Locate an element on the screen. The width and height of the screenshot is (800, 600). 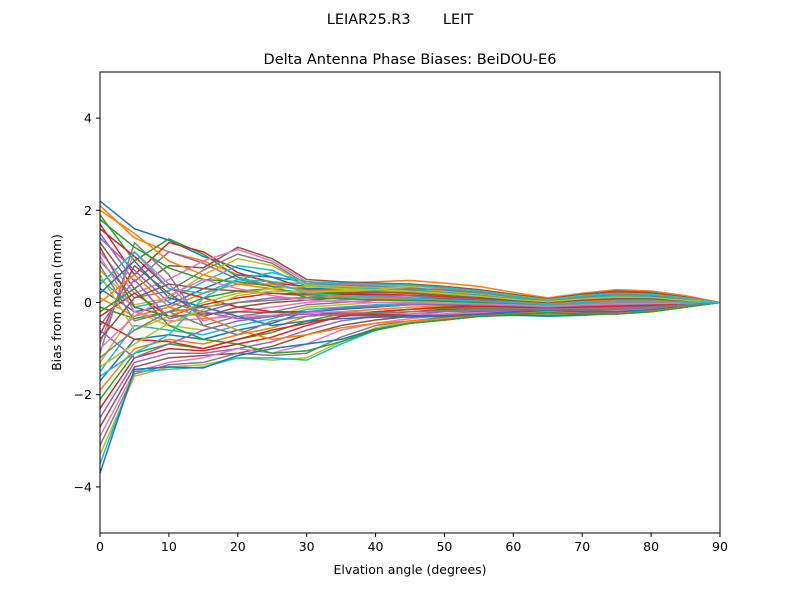
series-line-s10 is located at coordinates (410, 286).